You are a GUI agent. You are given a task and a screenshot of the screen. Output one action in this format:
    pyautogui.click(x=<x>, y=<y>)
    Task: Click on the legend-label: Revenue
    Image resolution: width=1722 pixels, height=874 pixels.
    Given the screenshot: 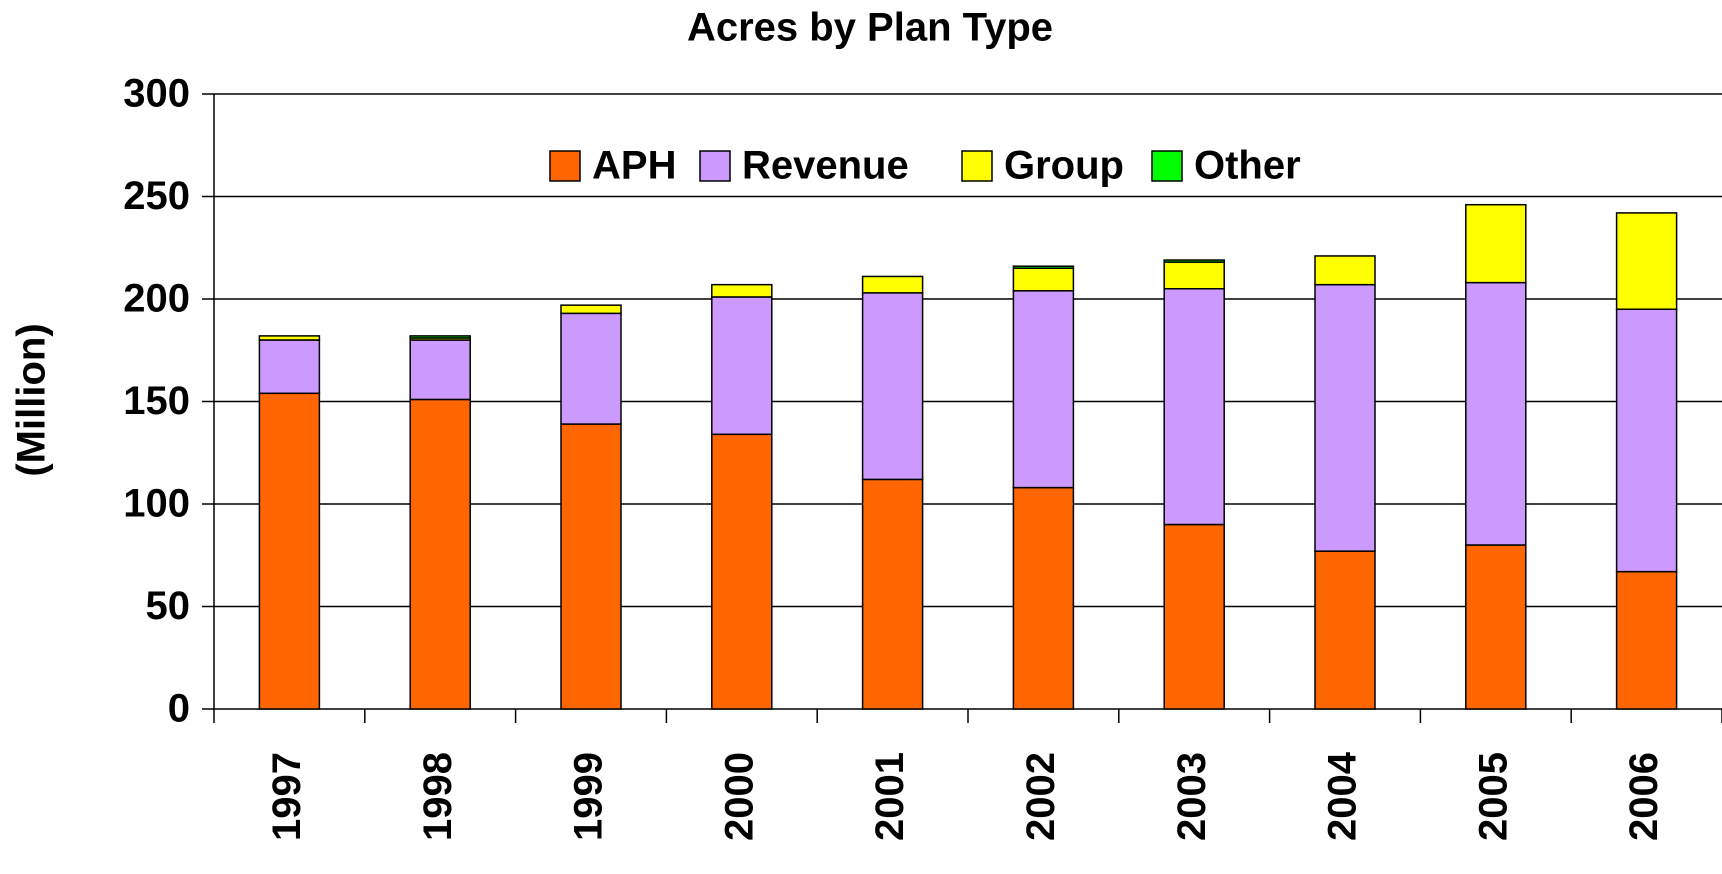 What is the action you would take?
    pyautogui.click(x=825, y=166)
    